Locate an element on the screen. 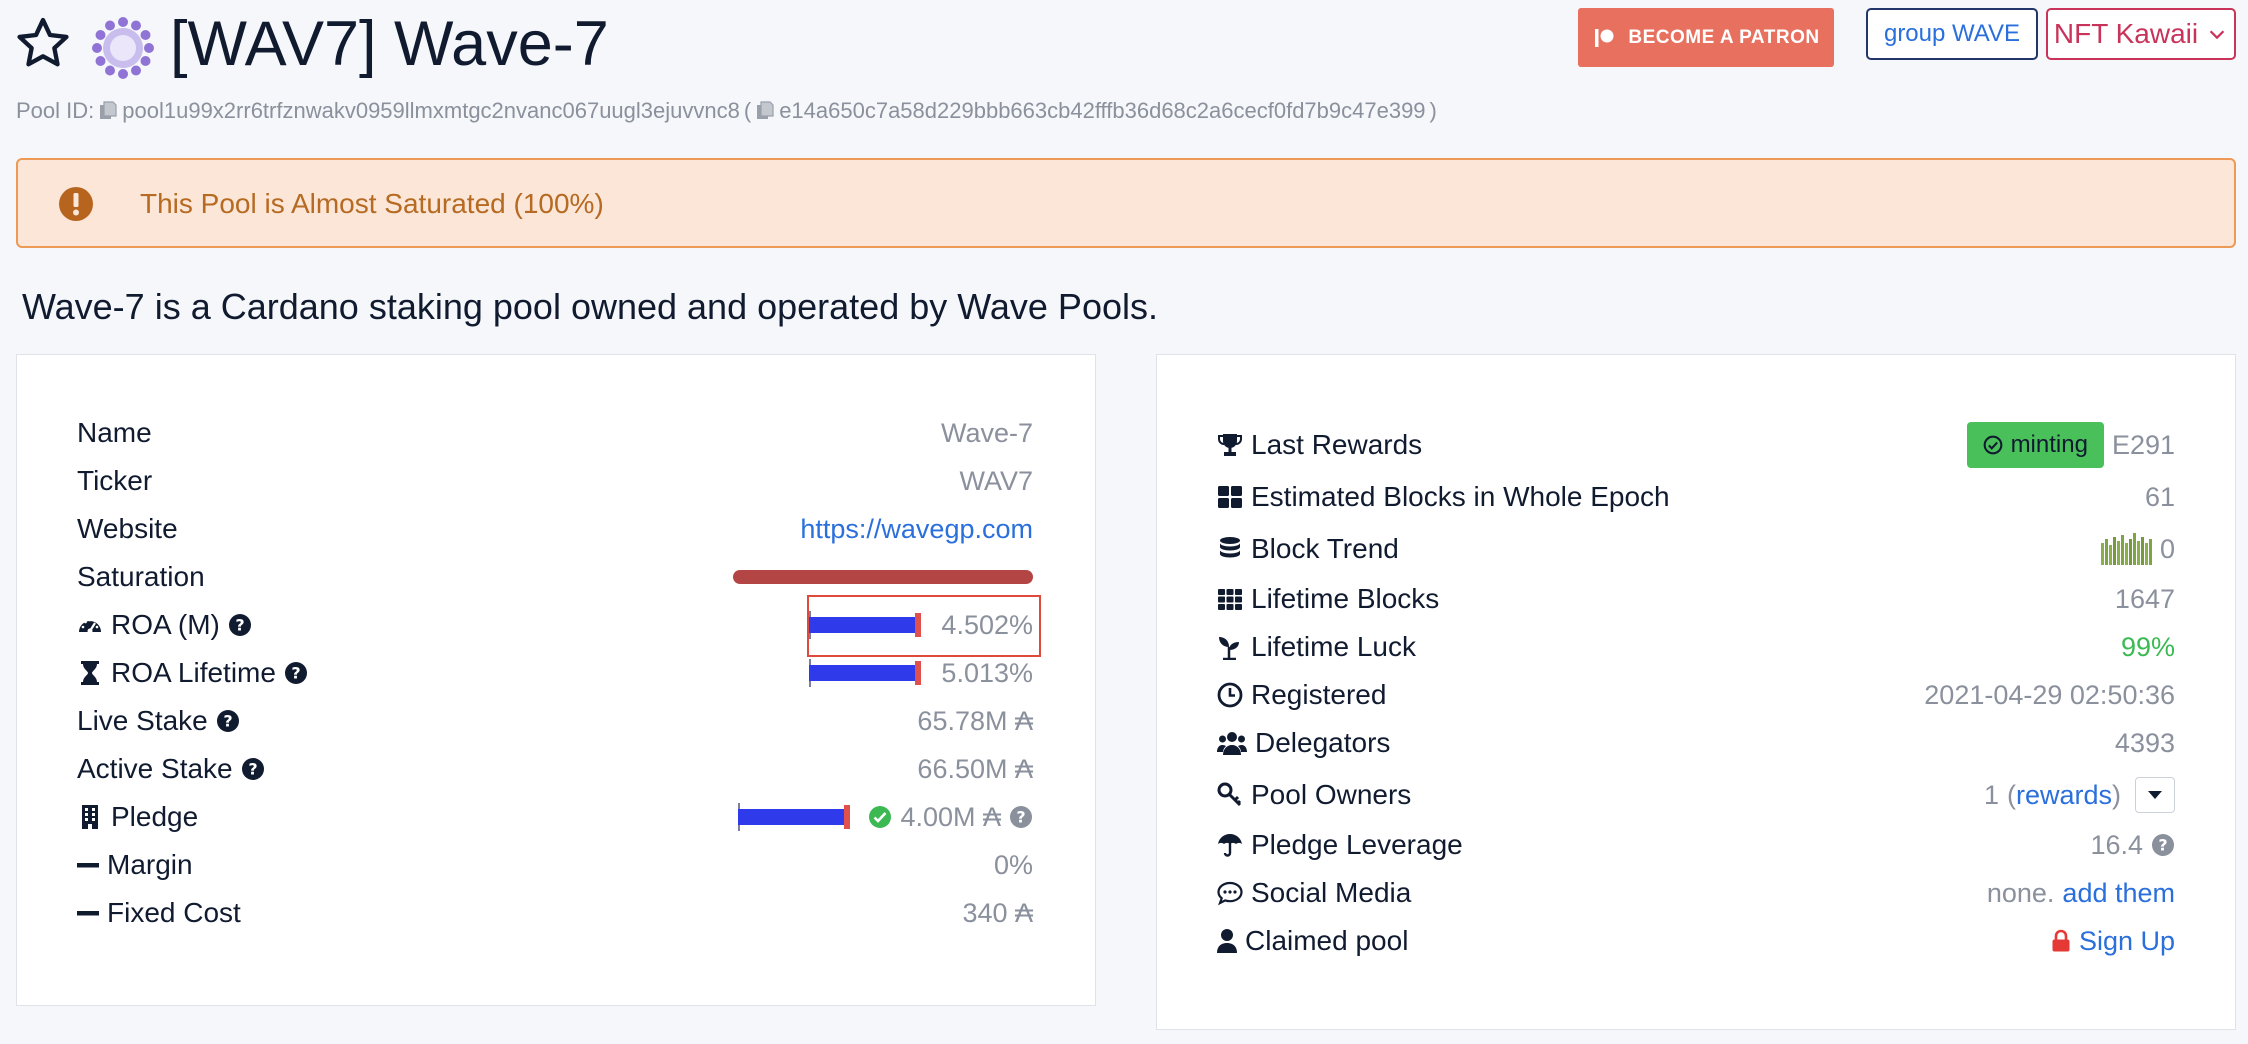 The image size is (2248, 1044). row-block-trend: Block Trend 0 is located at coordinates (1696, 549).